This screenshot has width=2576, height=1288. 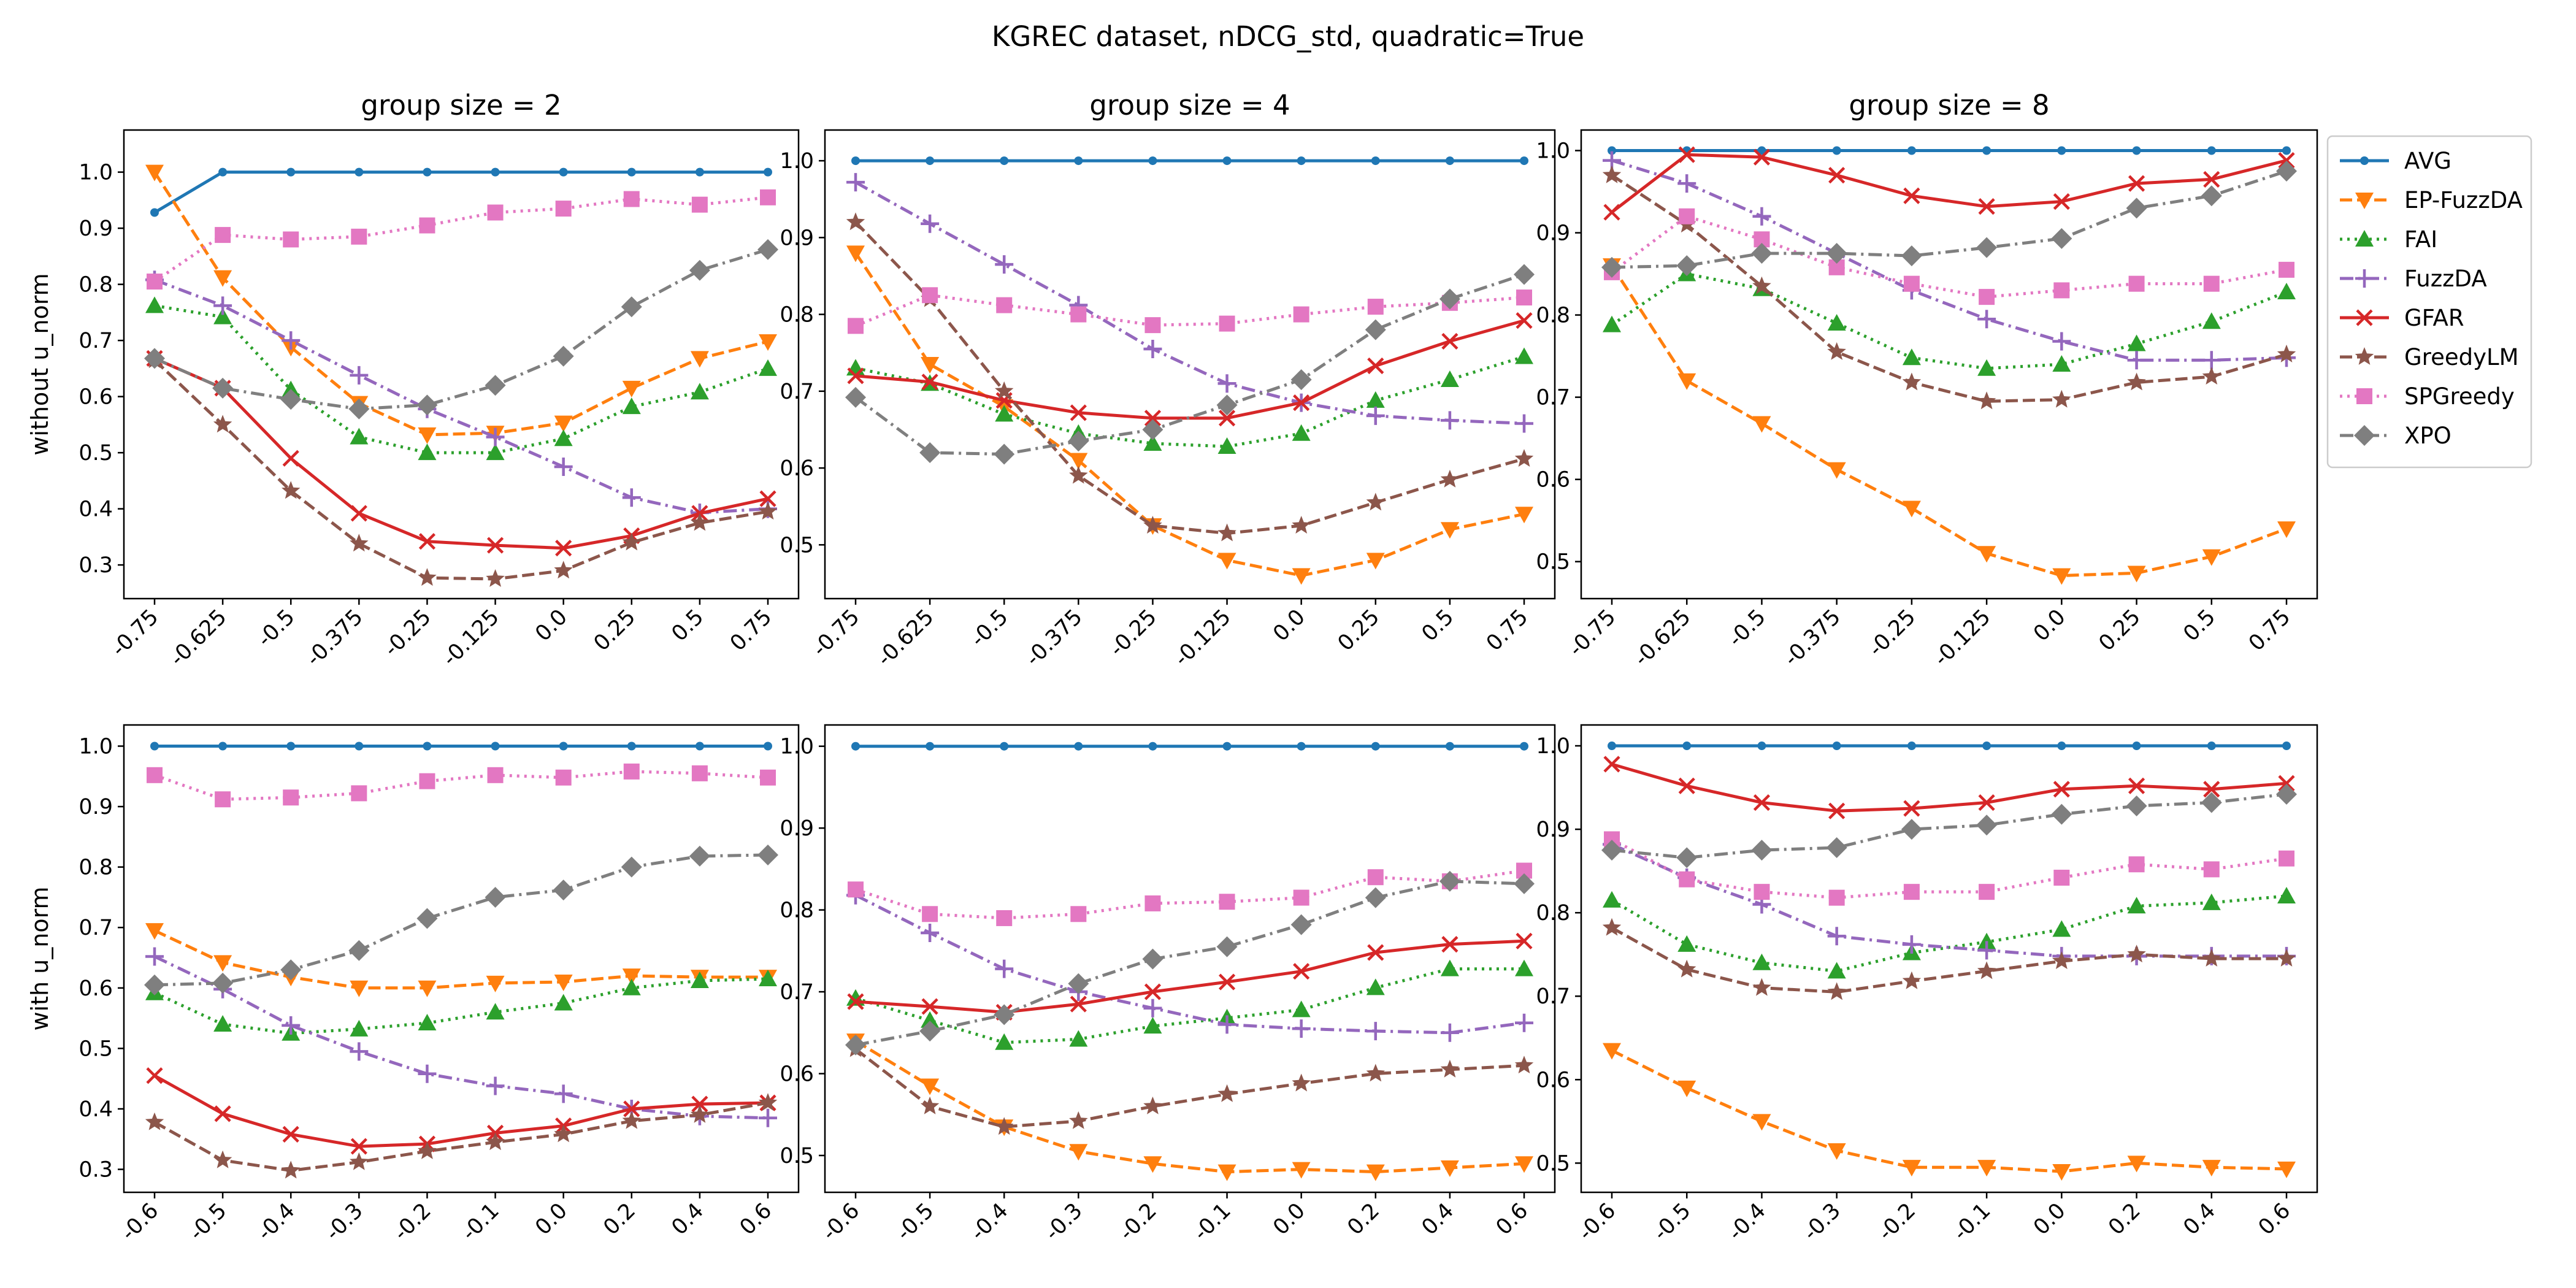 I want to click on series-line-greedylm, so click(x=461, y=1136).